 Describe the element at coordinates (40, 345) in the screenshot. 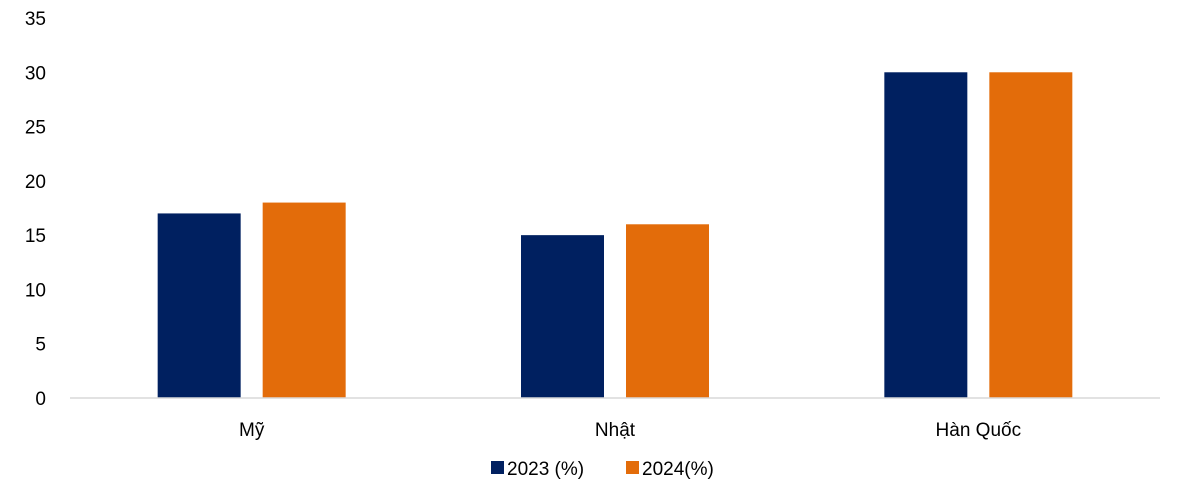

I see `y-tick-label: 5` at that location.